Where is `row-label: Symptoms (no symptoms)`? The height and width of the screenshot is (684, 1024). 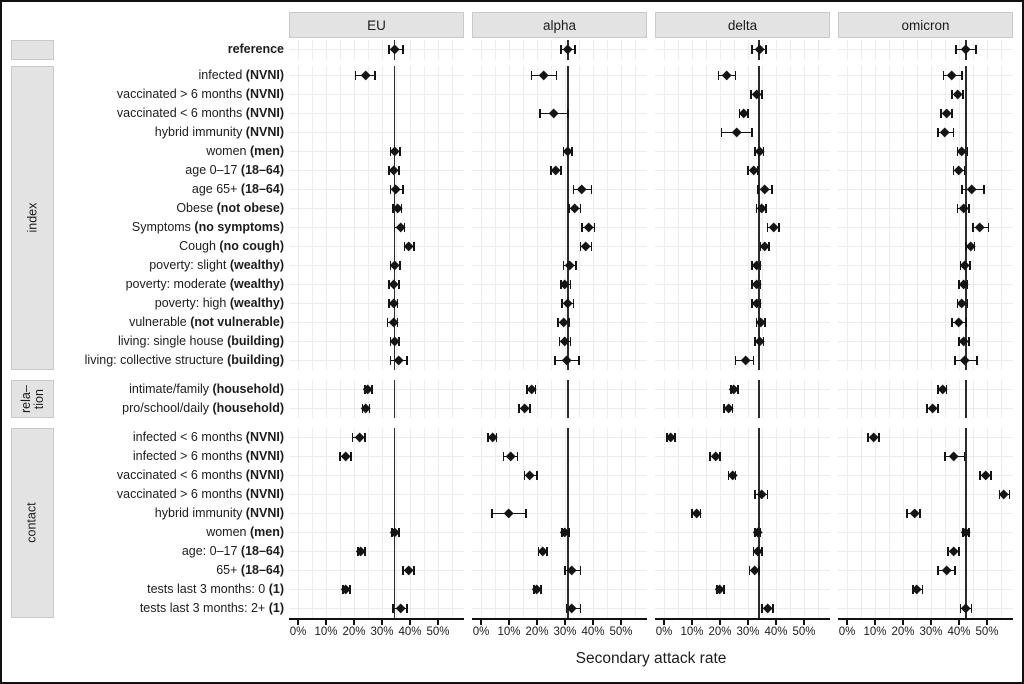
row-label: Symptoms (no symptoms) is located at coordinates (207, 227).